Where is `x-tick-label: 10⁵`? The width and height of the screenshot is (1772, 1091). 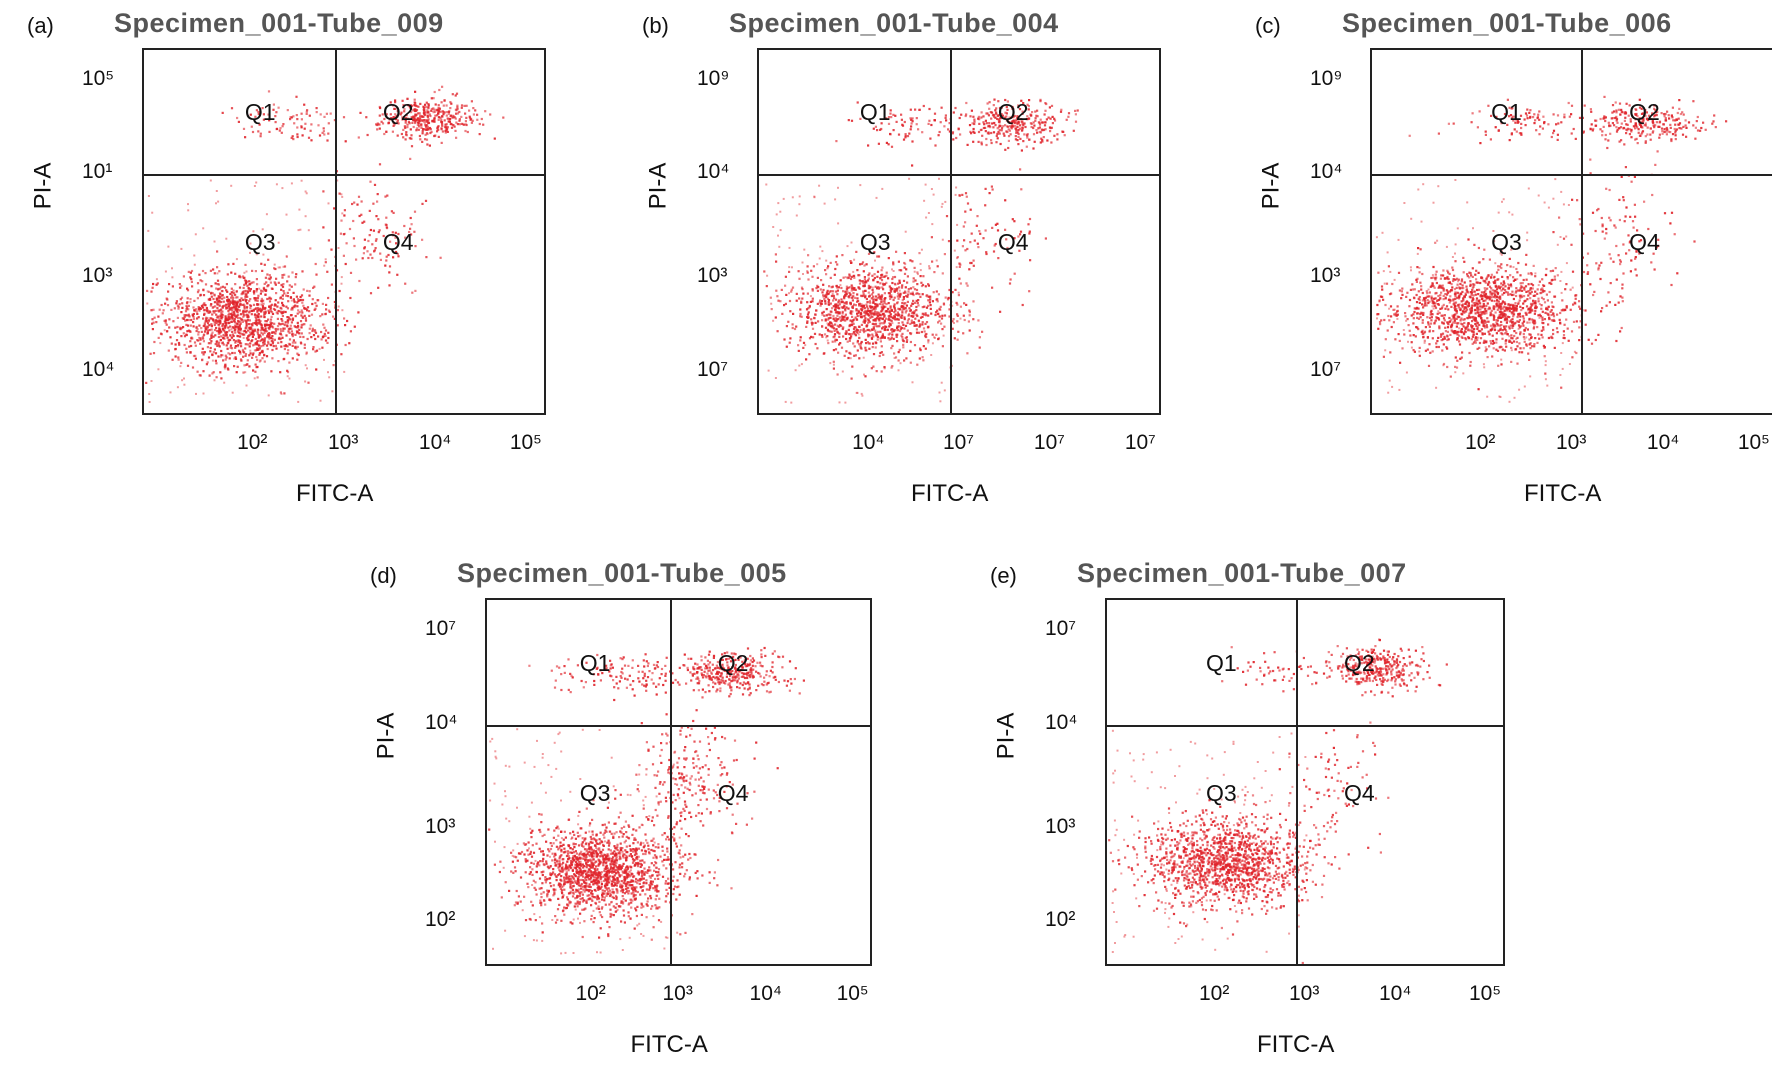 x-tick-label: 10⁵ is located at coordinates (526, 443).